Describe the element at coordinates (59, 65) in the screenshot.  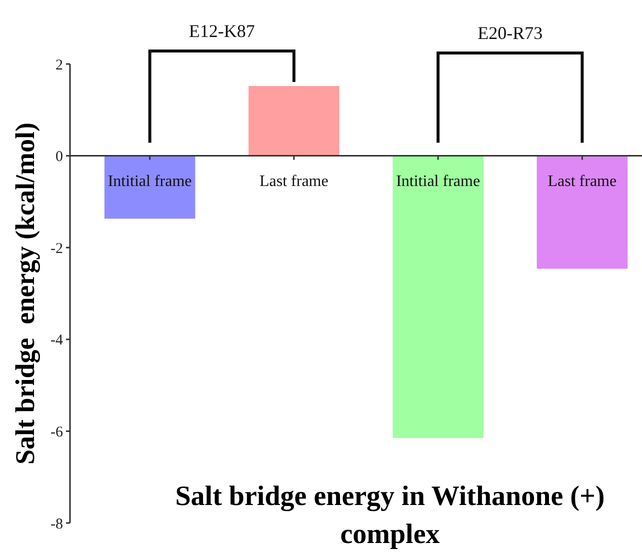
I see `y-tick-label: 2` at that location.